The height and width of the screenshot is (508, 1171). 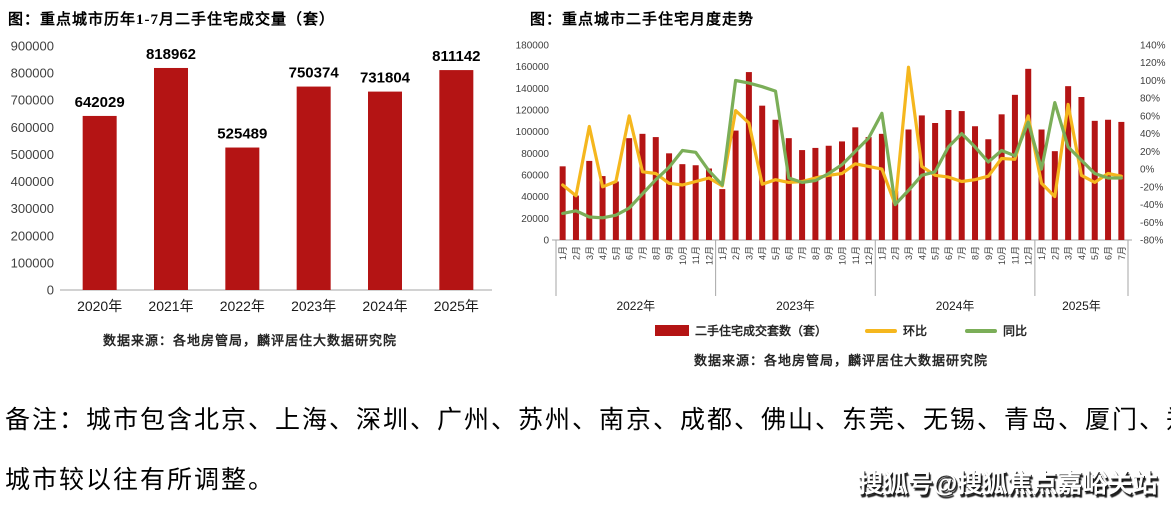 I want to click on legend-label-bars: 二手住宅成交套数（套）, so click(x=760, y=331).